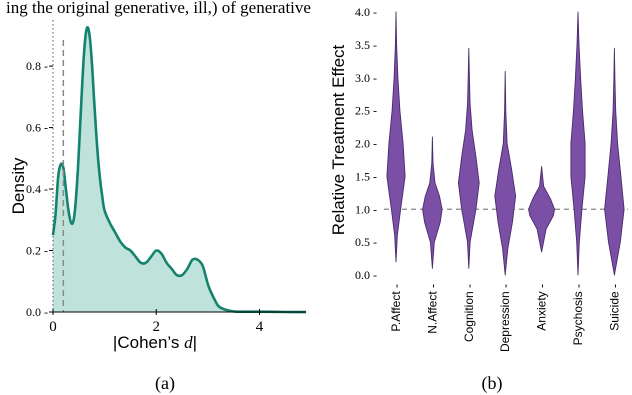 This screenshot has height=395, width=632. What do you see at coordinates (542, 307) in the screenshot?
I see `category-label: Anxiety -` at bounding box center [542, 307].